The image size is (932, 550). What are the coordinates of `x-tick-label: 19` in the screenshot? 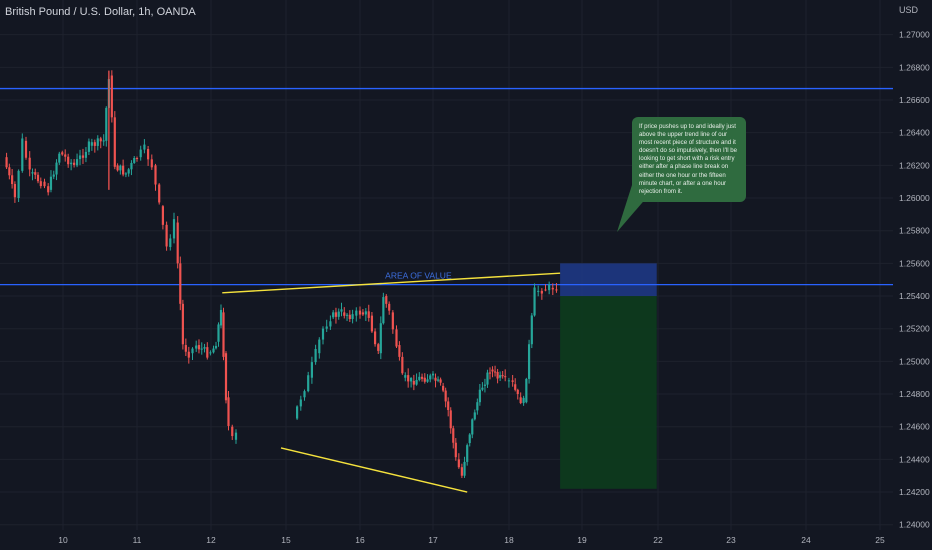 It's located at (582, 540).